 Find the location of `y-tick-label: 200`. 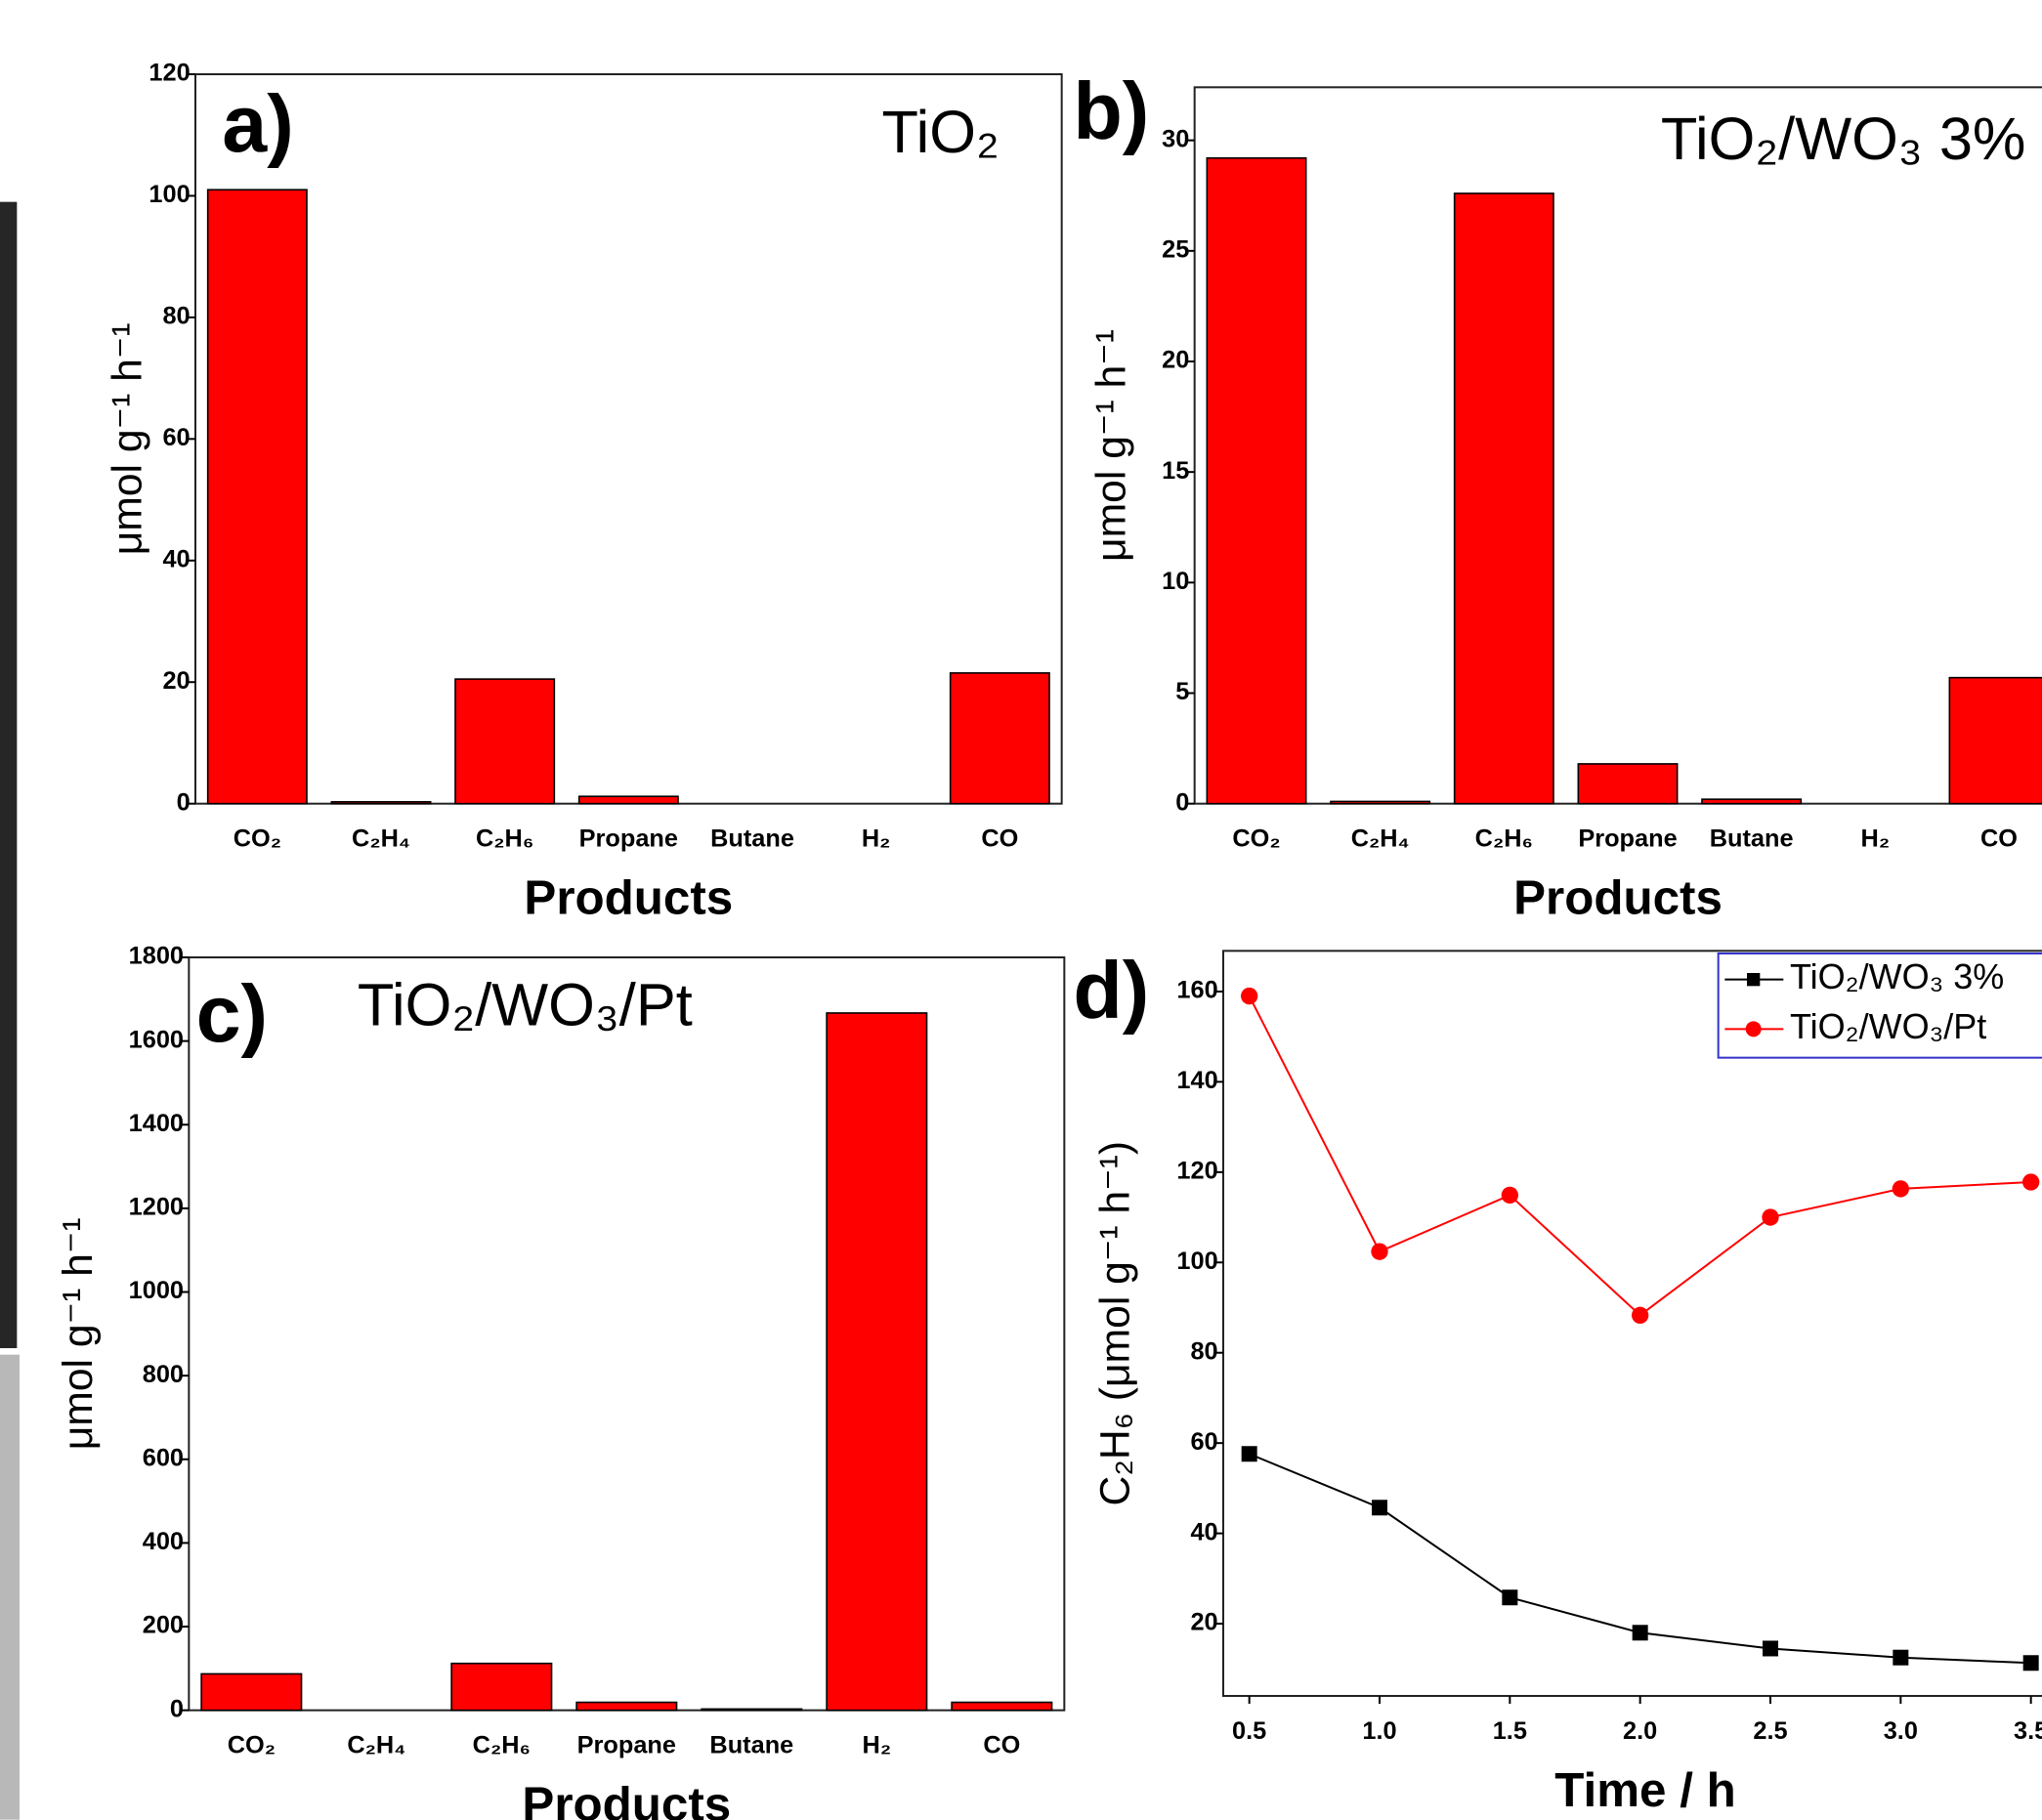

y-tick-label: 200 is located at coordinates (163, 1625).